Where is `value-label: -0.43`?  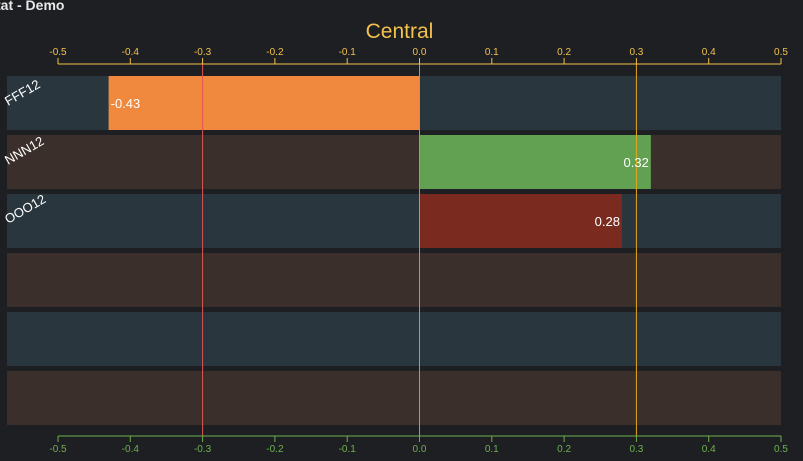 value-label: -0.43 is located at coordinates (126, 103).